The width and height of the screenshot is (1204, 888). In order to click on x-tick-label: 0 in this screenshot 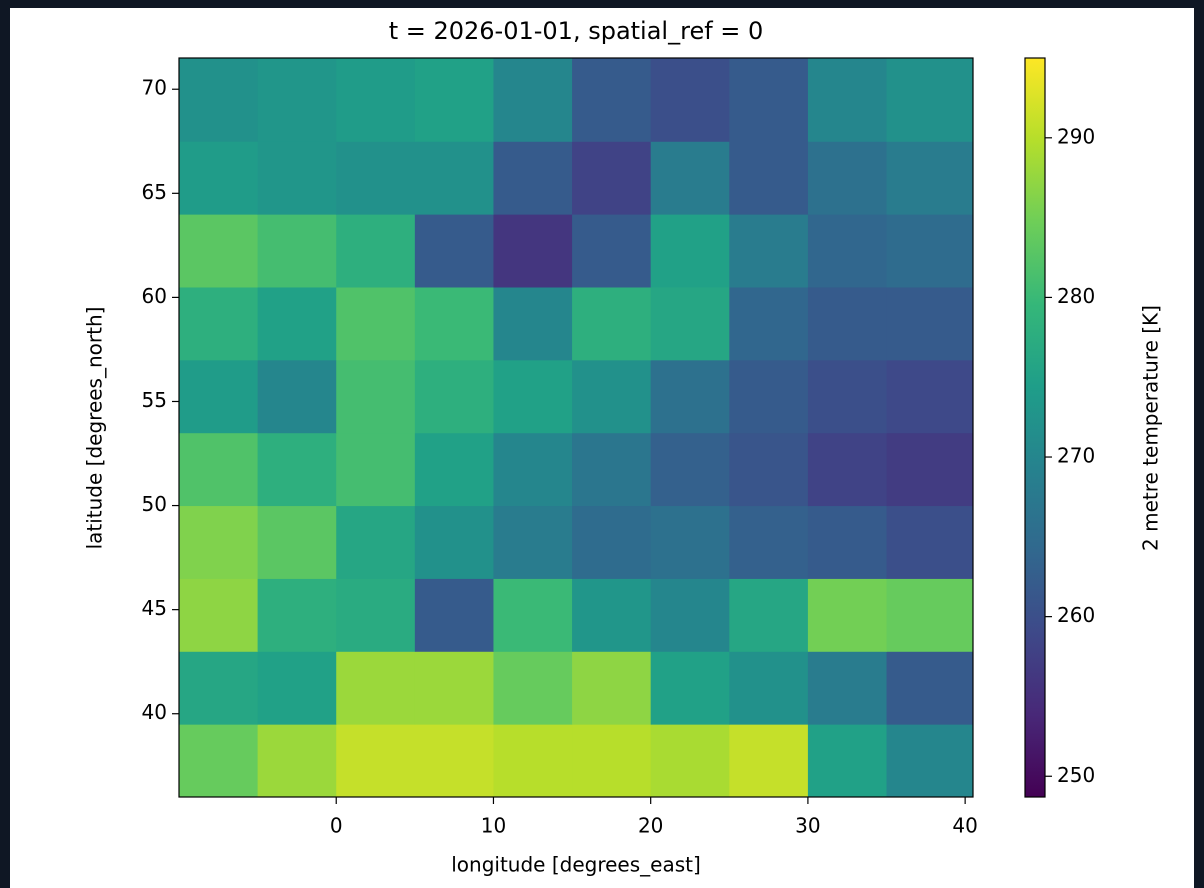, I will do `click(336, 826)`.